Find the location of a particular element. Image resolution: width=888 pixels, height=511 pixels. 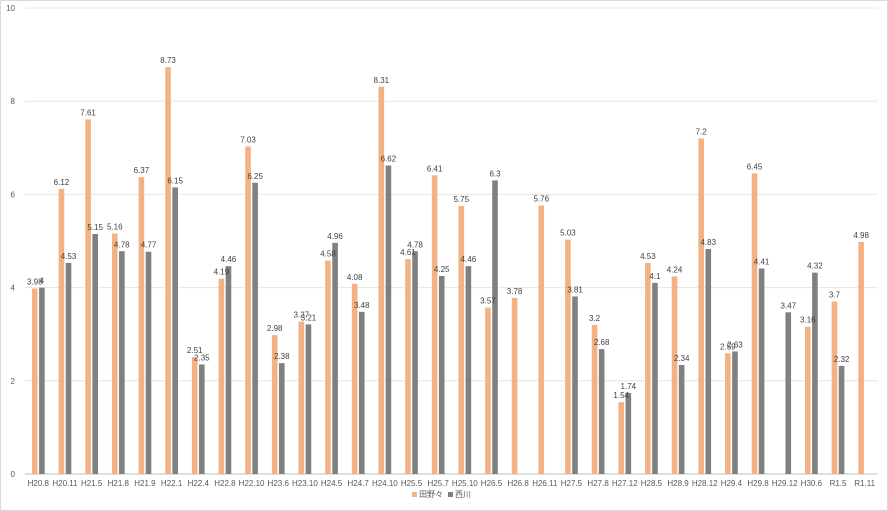

data-label: 4.58 is located at coordinates (328, 254).